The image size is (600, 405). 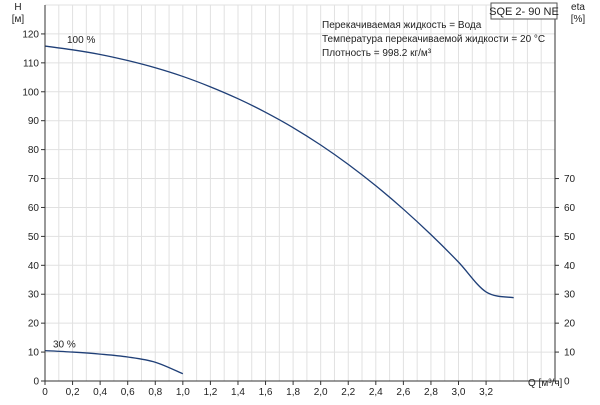 What do you see at coordinates (238, 392) in the screenshot?
I see `x-tick-label: 1,4` at bounding box center [238, 392].